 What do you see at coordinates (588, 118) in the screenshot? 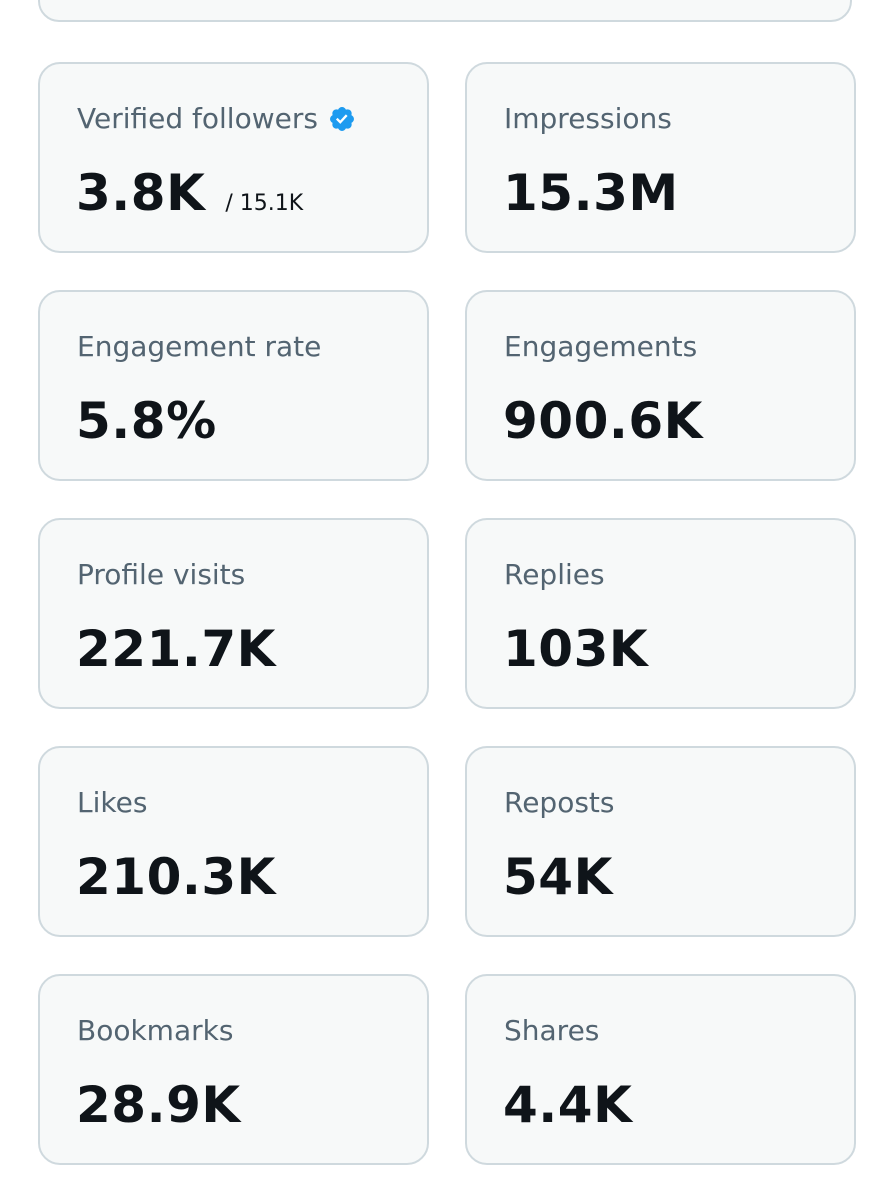
I see `metric-label: Impressions` at bounding box center [588, 118].